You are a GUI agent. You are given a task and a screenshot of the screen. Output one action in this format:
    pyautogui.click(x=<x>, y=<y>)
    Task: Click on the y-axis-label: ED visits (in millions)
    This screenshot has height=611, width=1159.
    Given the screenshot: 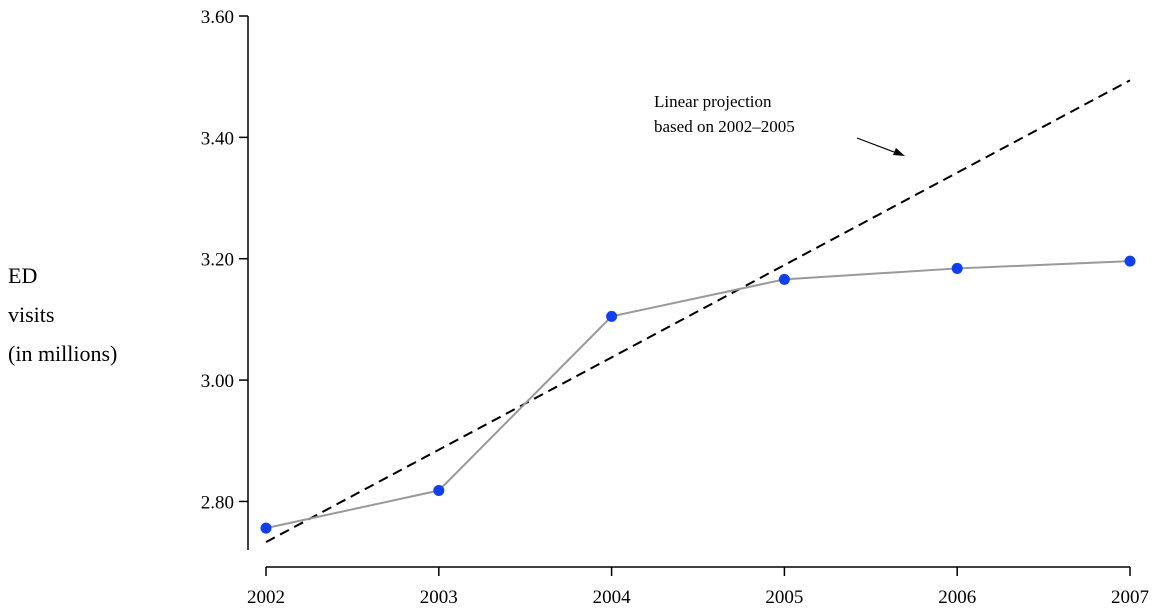 What is the action you would take?
    pyautogui.click(x=62, y=314)
    